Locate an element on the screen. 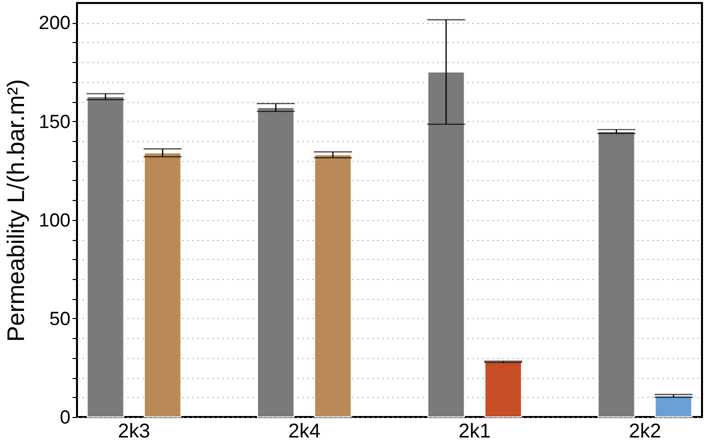 The width and height of the screenshot is (705, 445). x-tick-label: 2k1 is located at coordinates (474, 431).